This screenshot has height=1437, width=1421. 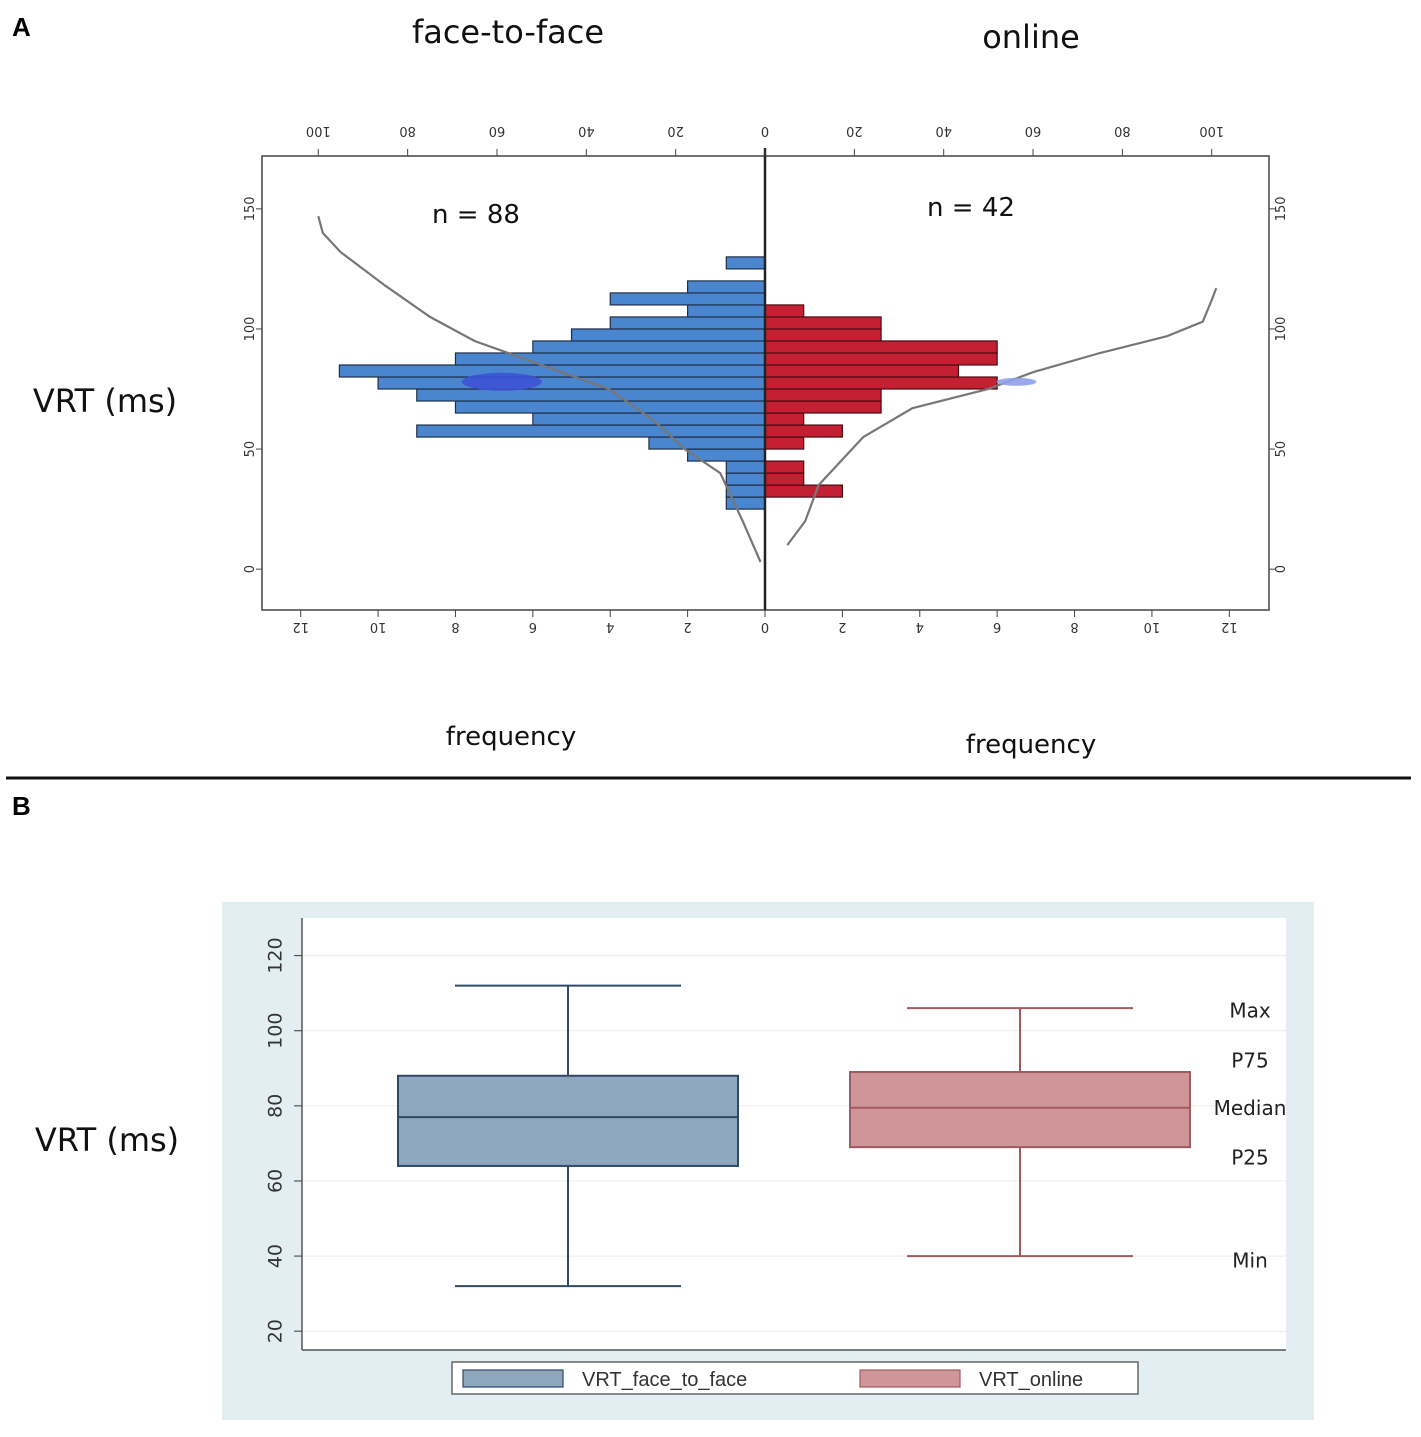 I want to click on annotation-p25: P25, so click(x=1250, y=1158).